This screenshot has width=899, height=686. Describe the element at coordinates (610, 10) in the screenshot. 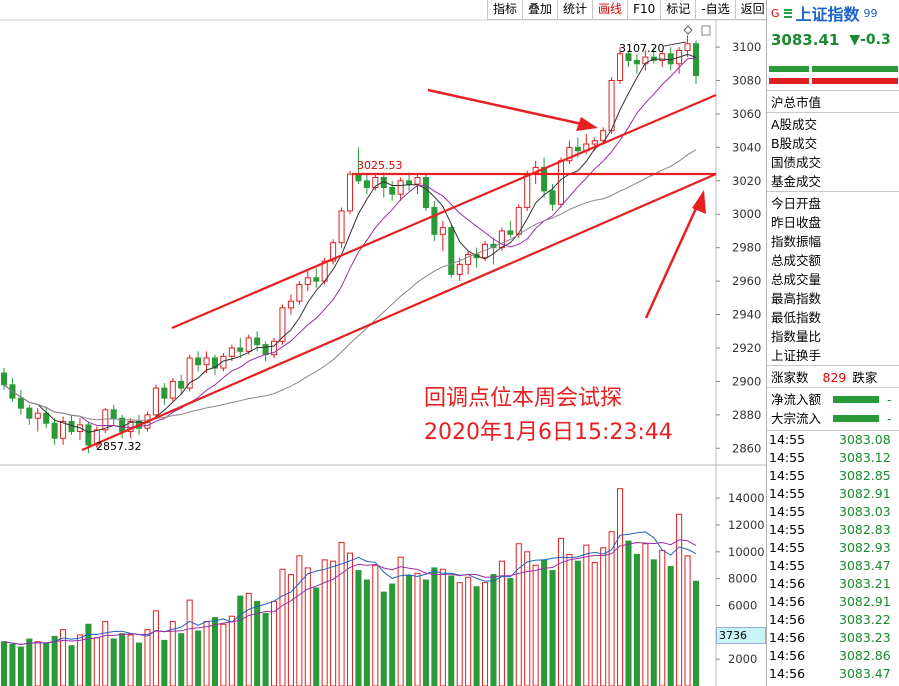

I see `toolbar-draw-line-button: 画线` at that location.